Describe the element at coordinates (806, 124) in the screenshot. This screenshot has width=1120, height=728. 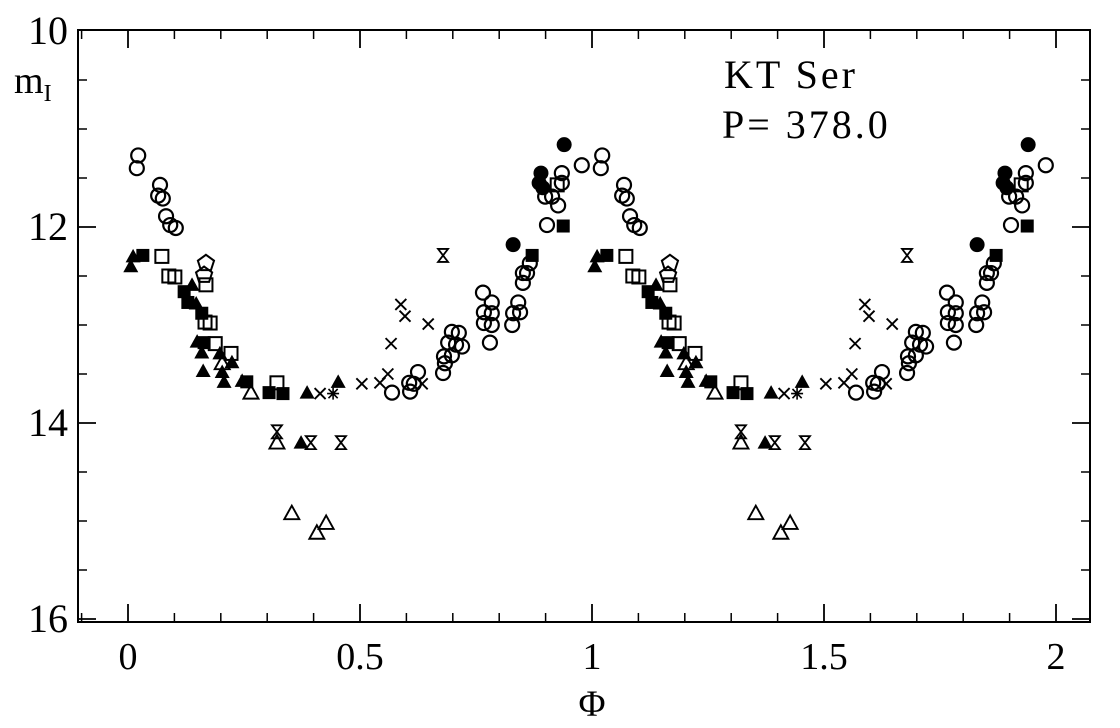
I see `period-annotation: P= 378.0` at that location.